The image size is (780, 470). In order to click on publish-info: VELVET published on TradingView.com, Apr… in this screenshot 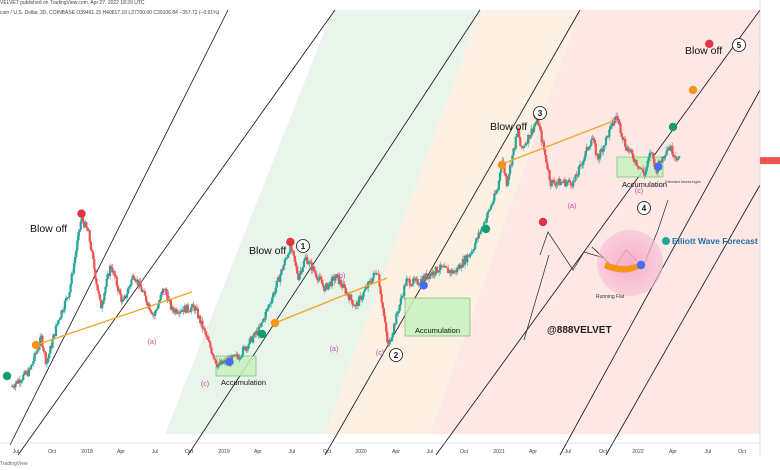, I will do `click(72, 3)`.